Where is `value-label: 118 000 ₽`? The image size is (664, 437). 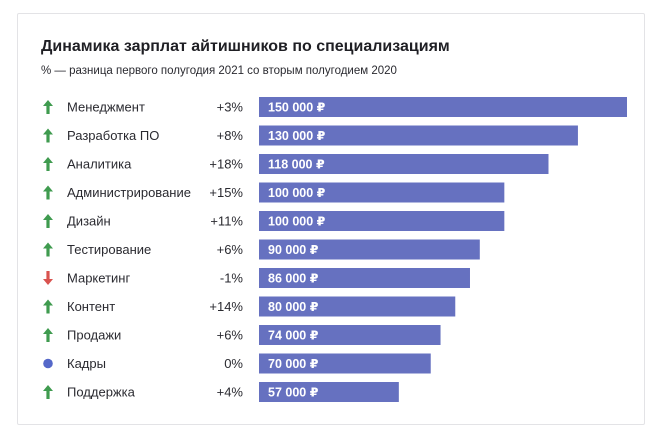
value-label: 118 000 ₽ is located at coordinates (296, 165).